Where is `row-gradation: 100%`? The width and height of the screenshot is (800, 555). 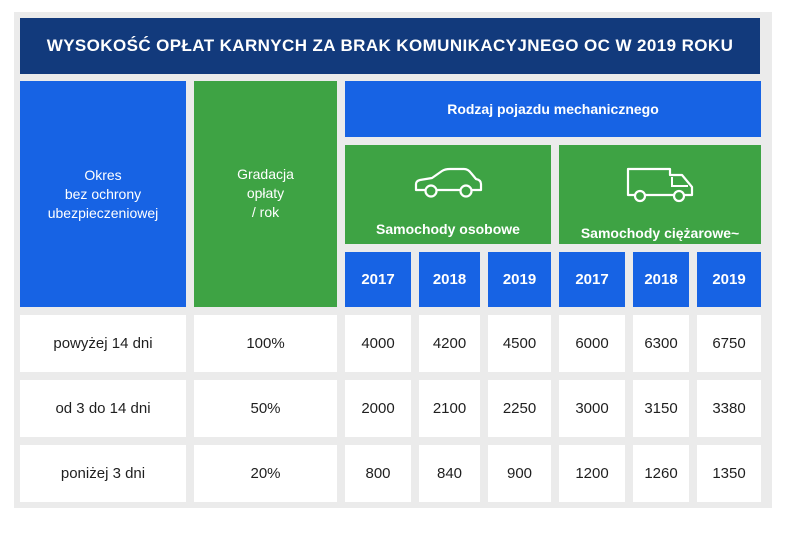
row-gradation: 100% is located at coordinates (265, 343).